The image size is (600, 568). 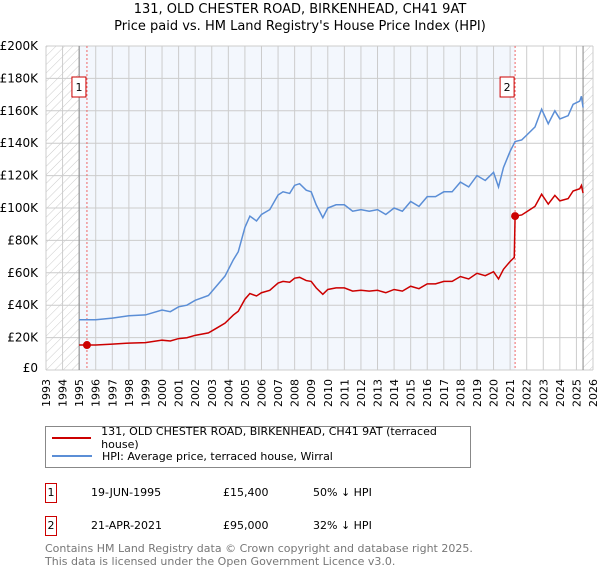 What do you see at coordinates (245, 393) in the screenshot?
I see `x-tick-label: 2005` at bounding box center [245, 393].